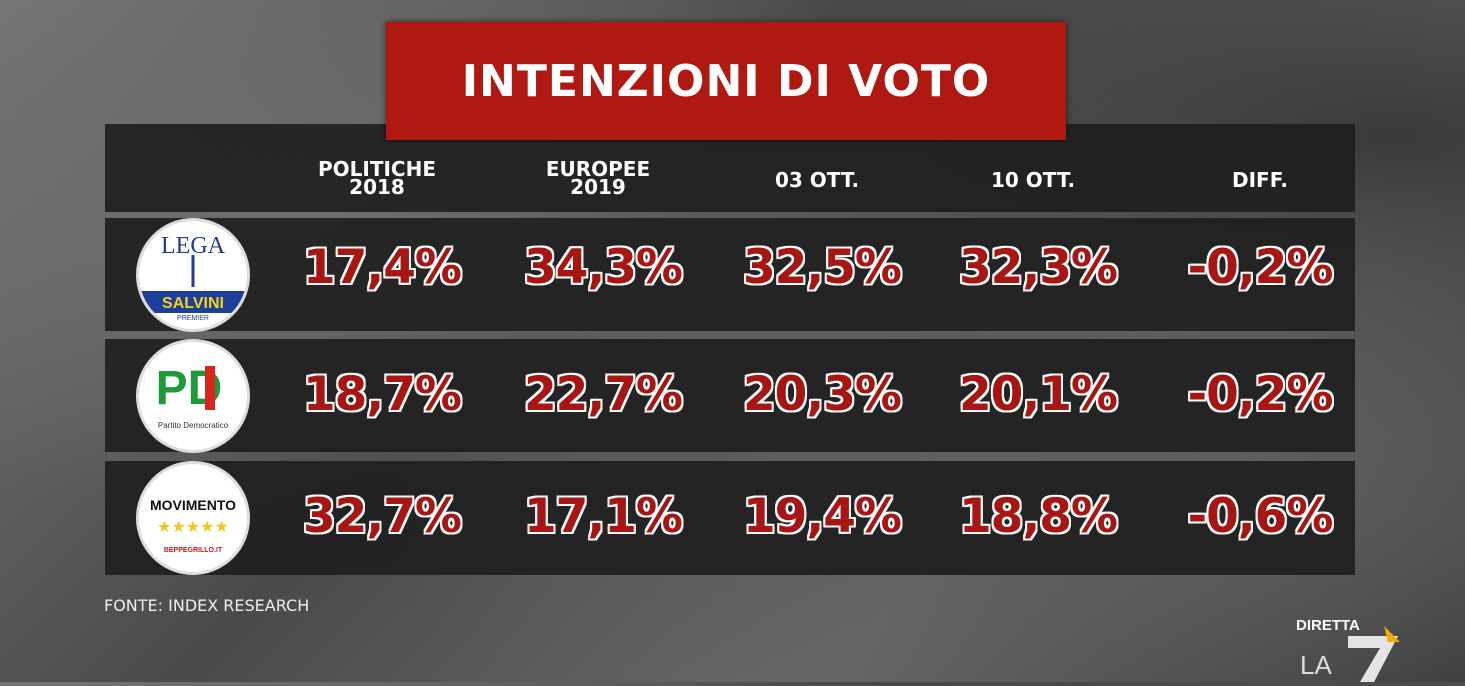 This screenshot has width=1465, height=686. Describe the element at coordinates (822, 516) in the screenshot. I see `value-m5s-03-ott: 19,4%` at that location.